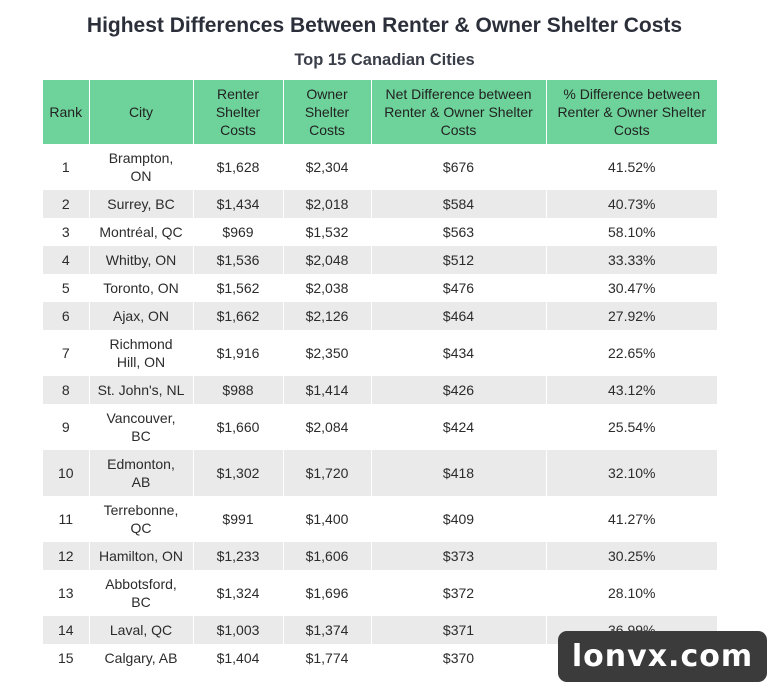 This screenshot has width=769, height=682. I want to click on cell-percent-difference: 28.10%, so click(632, 593).